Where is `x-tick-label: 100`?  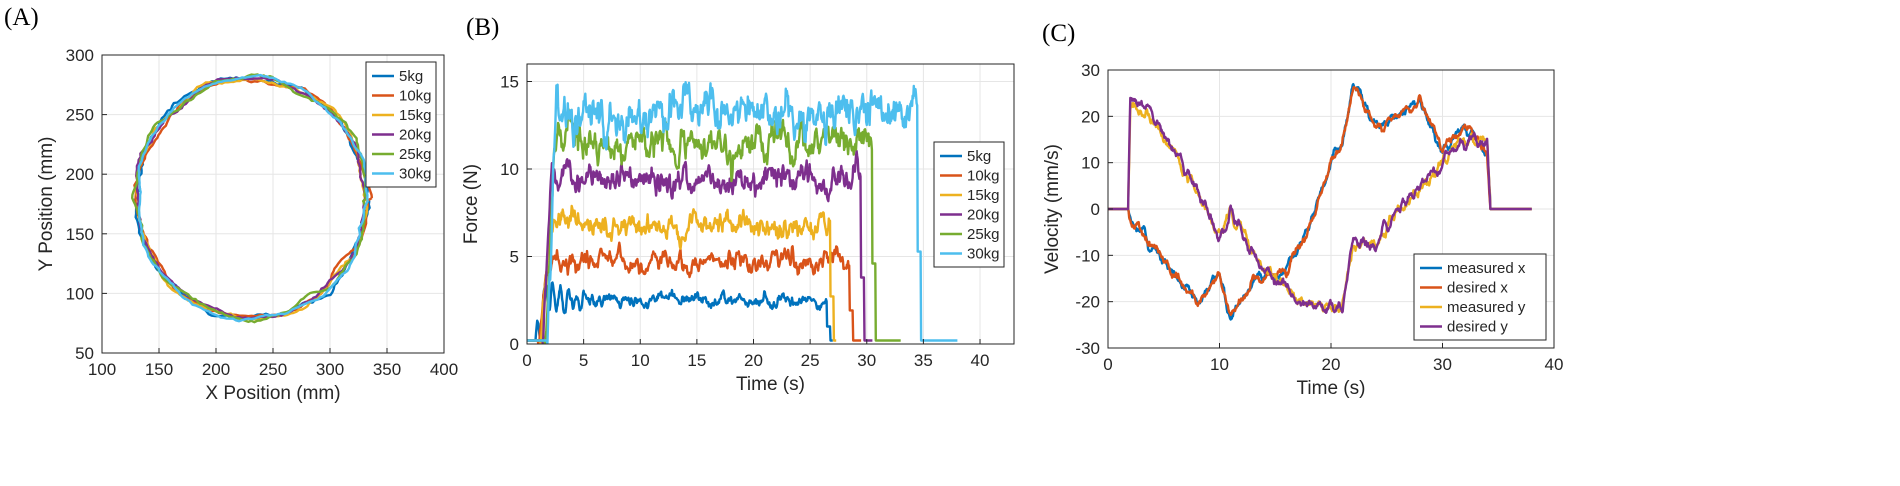
x-tick-label: 100 is located at coordinates (102, 369).